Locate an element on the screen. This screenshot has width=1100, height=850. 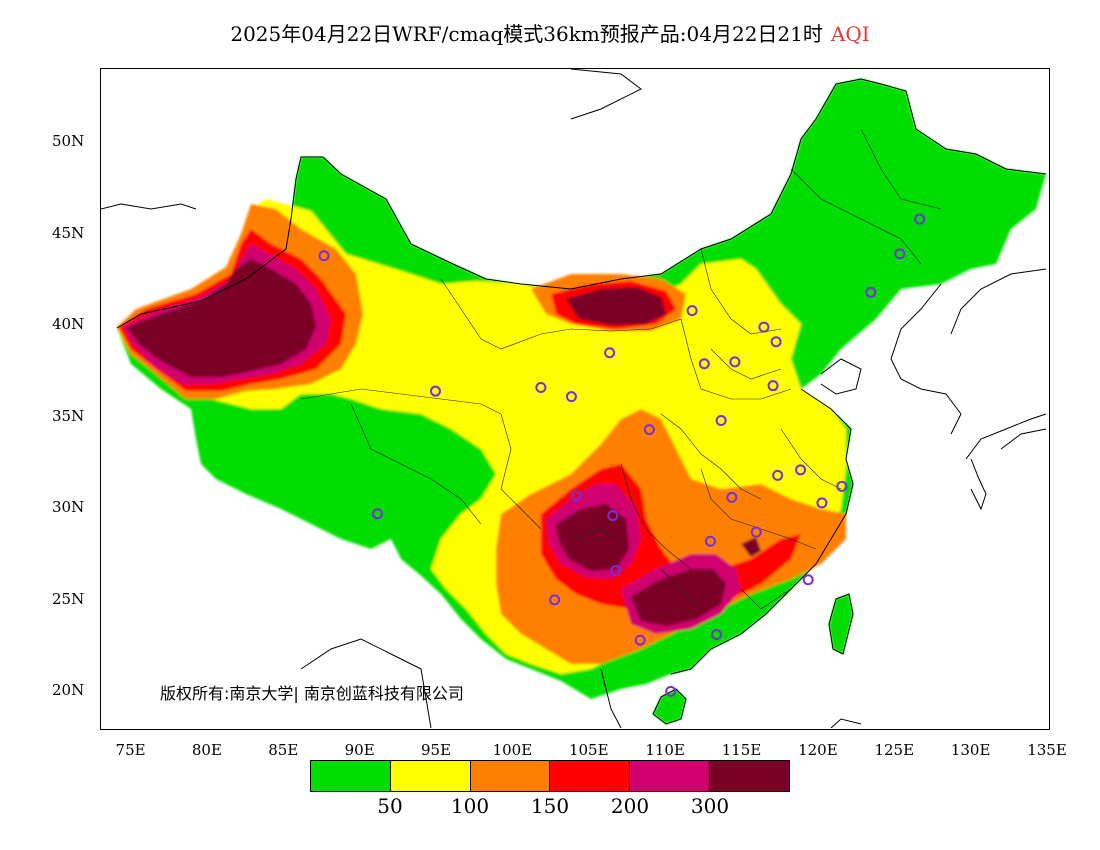
lon-tick-label: 105E is located at coordinates (588, 750).